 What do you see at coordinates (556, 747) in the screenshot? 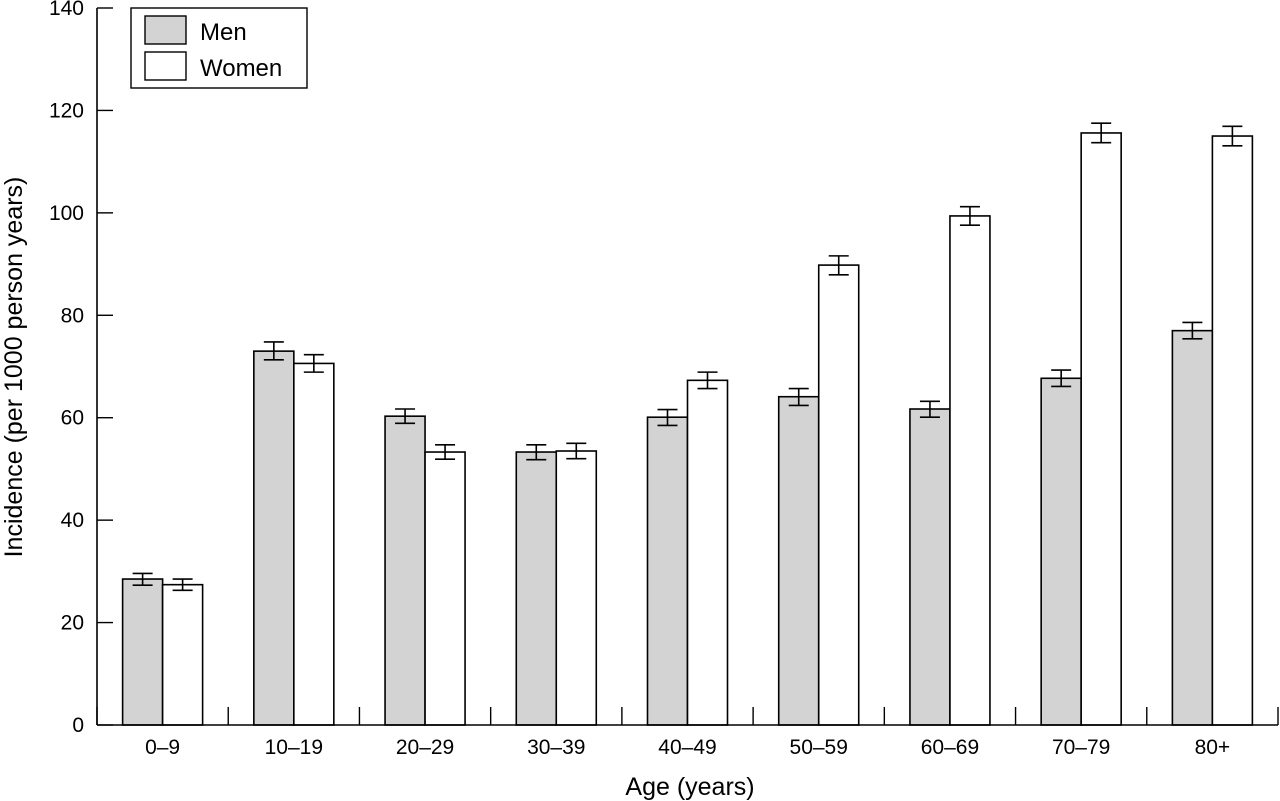
I see `x-tick-label: 30–39` at bounding box center [556, 747].